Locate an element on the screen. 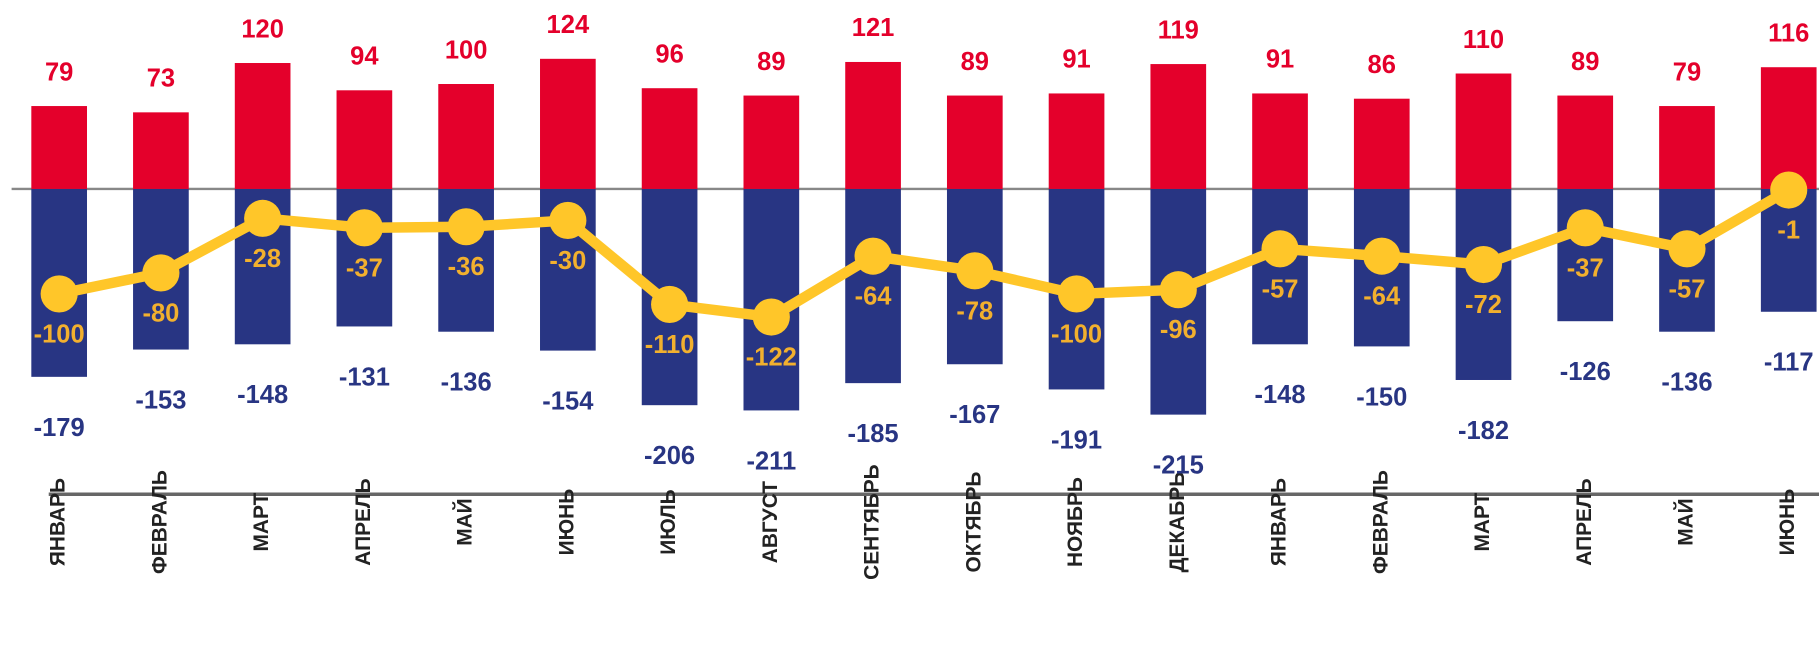 The image size is (1819, 659). line-label: -36 is located at coordinates (466, 267).